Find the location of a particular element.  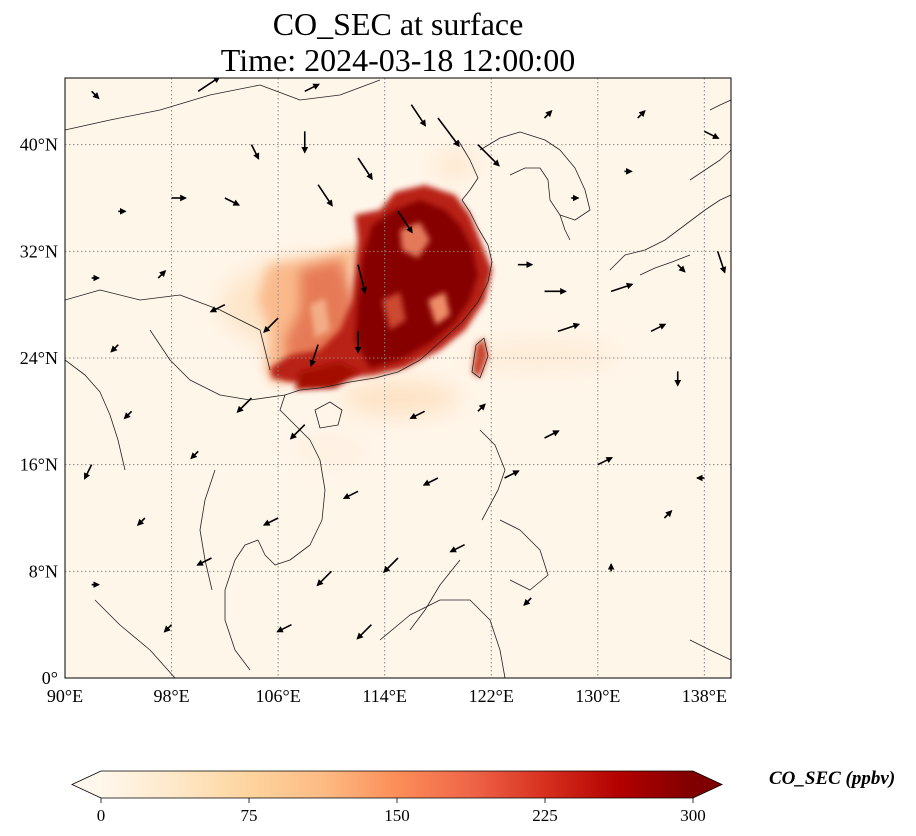

map-subtitle-time: Time: 2024-03-18 12:00:00 is located at coordinates (398, 60).